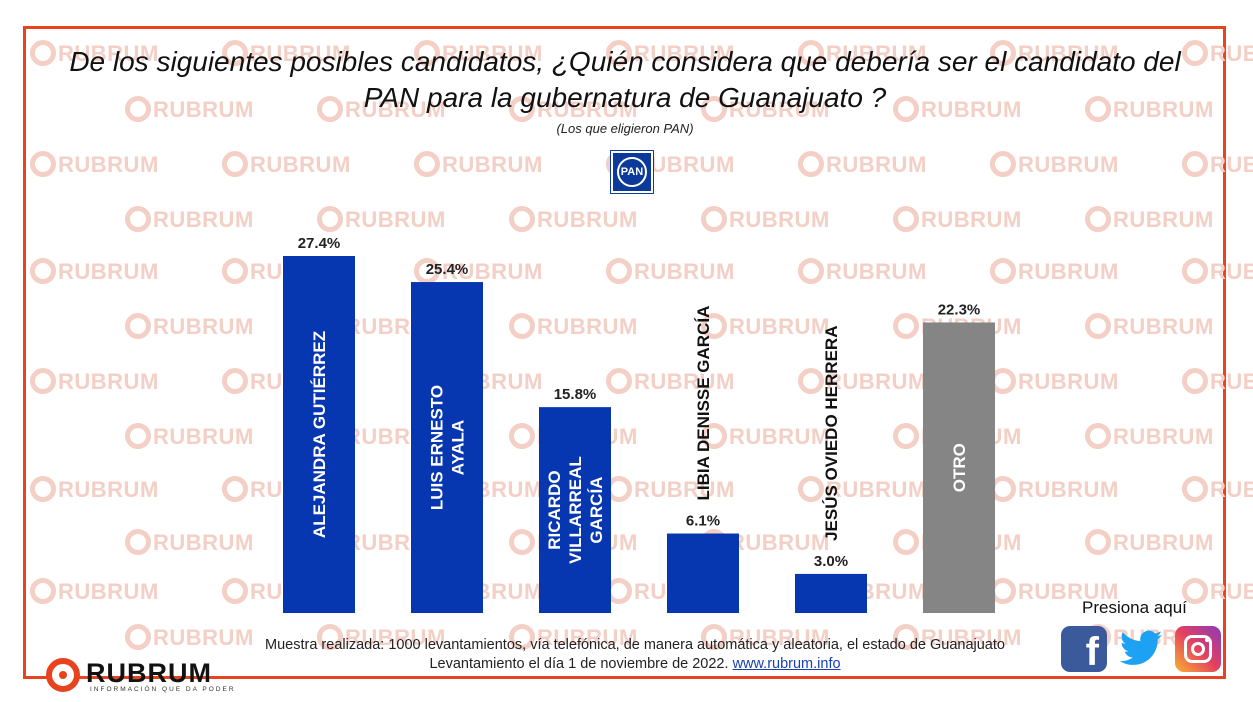 The width and height of the screenshot is (1253, 702). I want to click on chart-subtitle: (Los que eligieron PAN), so click(625, 128).